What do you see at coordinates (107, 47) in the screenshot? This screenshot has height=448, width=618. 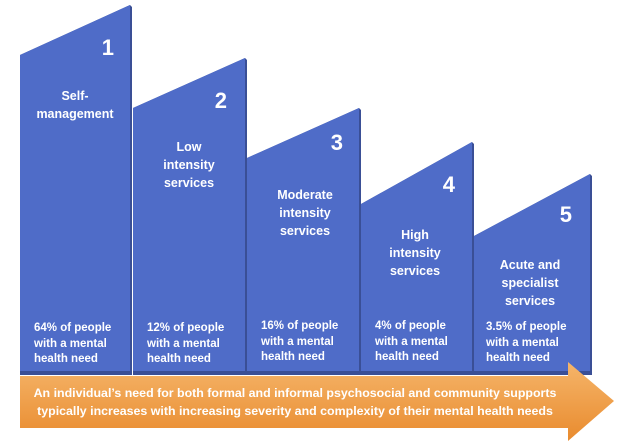 I see `tier-1-number: 1` at bounding box center [107, 47].